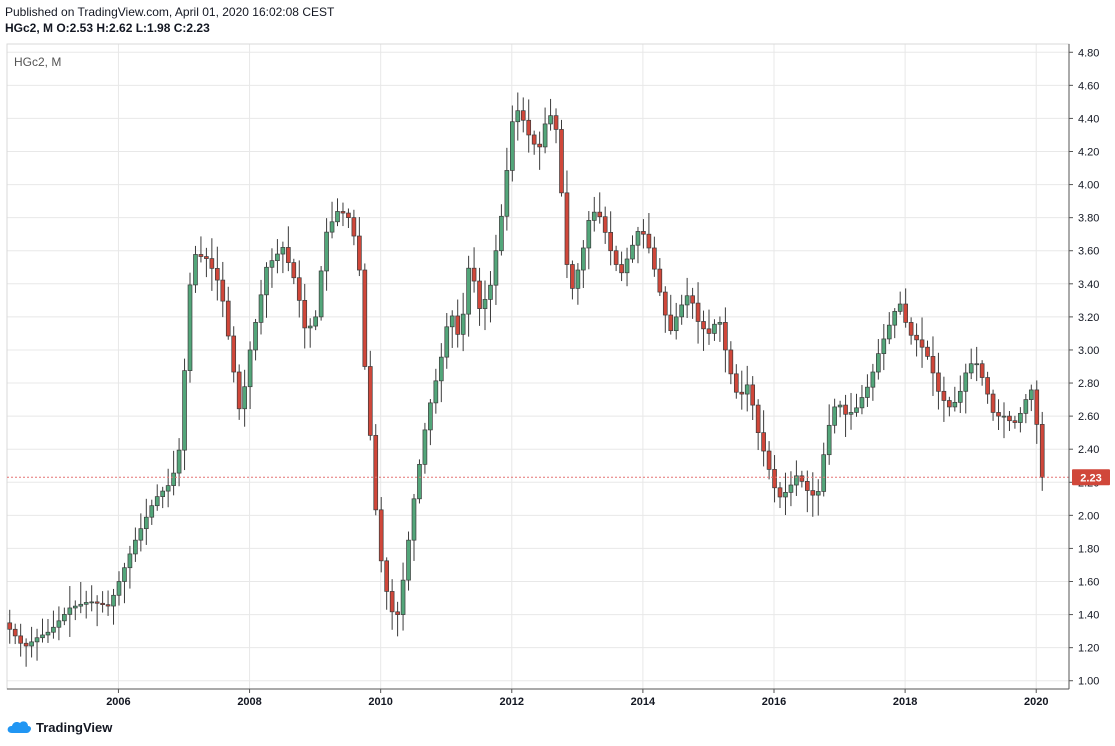 Image resolution: width=1115 pixels, height=746 pixels. What do you see at coordinates (249, 702) in the screenshot?
I see `x-tick-label: 2008` at bounding box center [249, 702].